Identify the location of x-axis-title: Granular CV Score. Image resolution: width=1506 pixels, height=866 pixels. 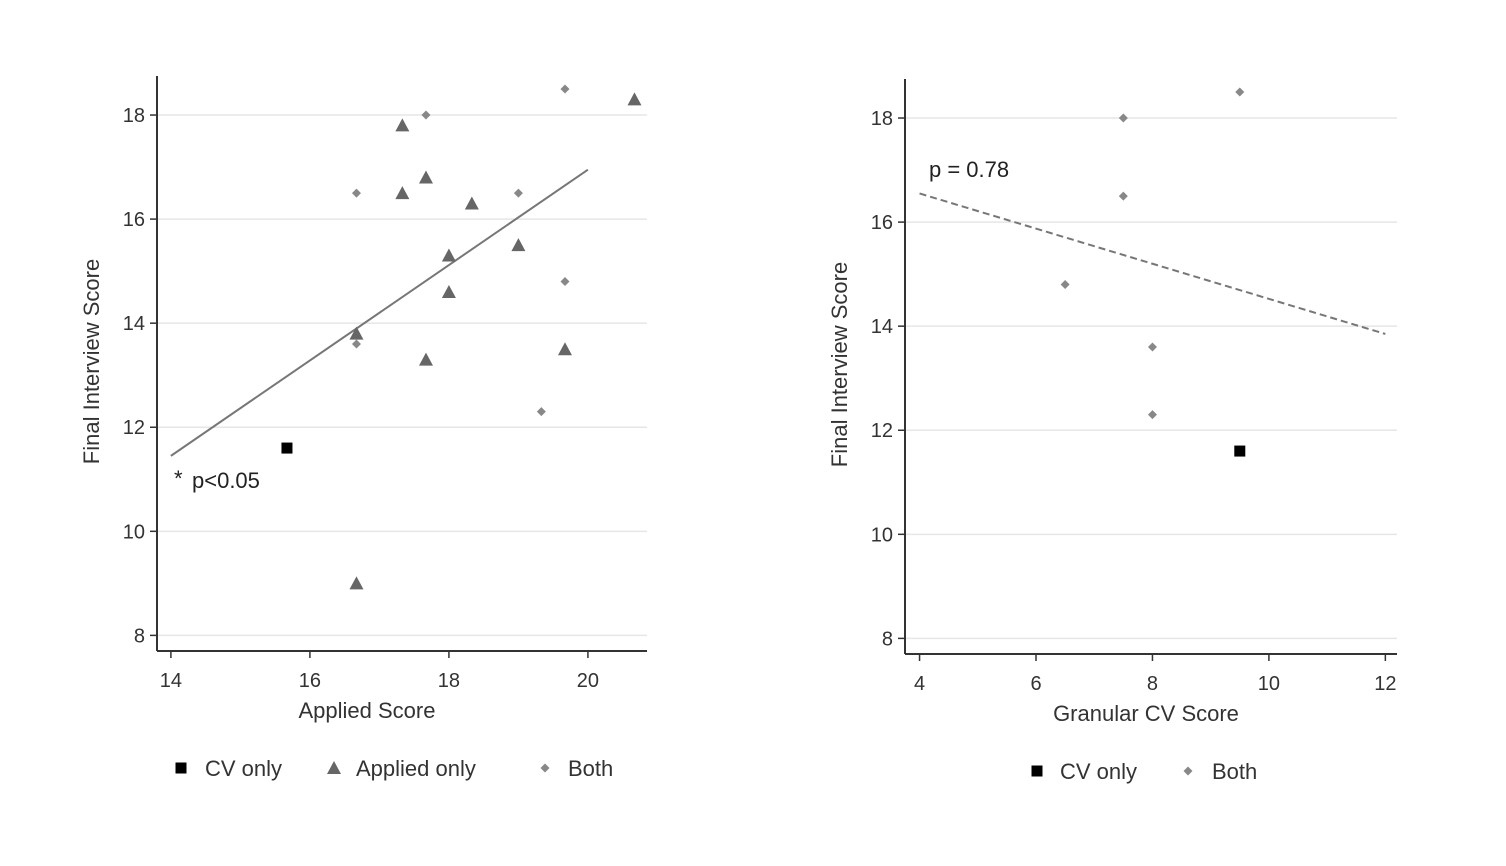
(1146, 713).